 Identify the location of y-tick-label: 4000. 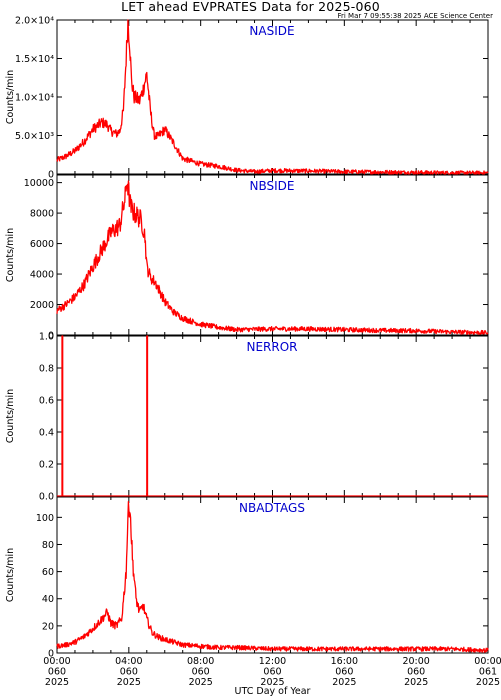
(42, 275).